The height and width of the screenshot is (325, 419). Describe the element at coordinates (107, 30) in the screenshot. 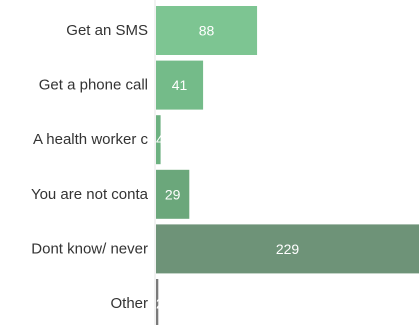

I see `category-label-1: Get an SMS` at that location.